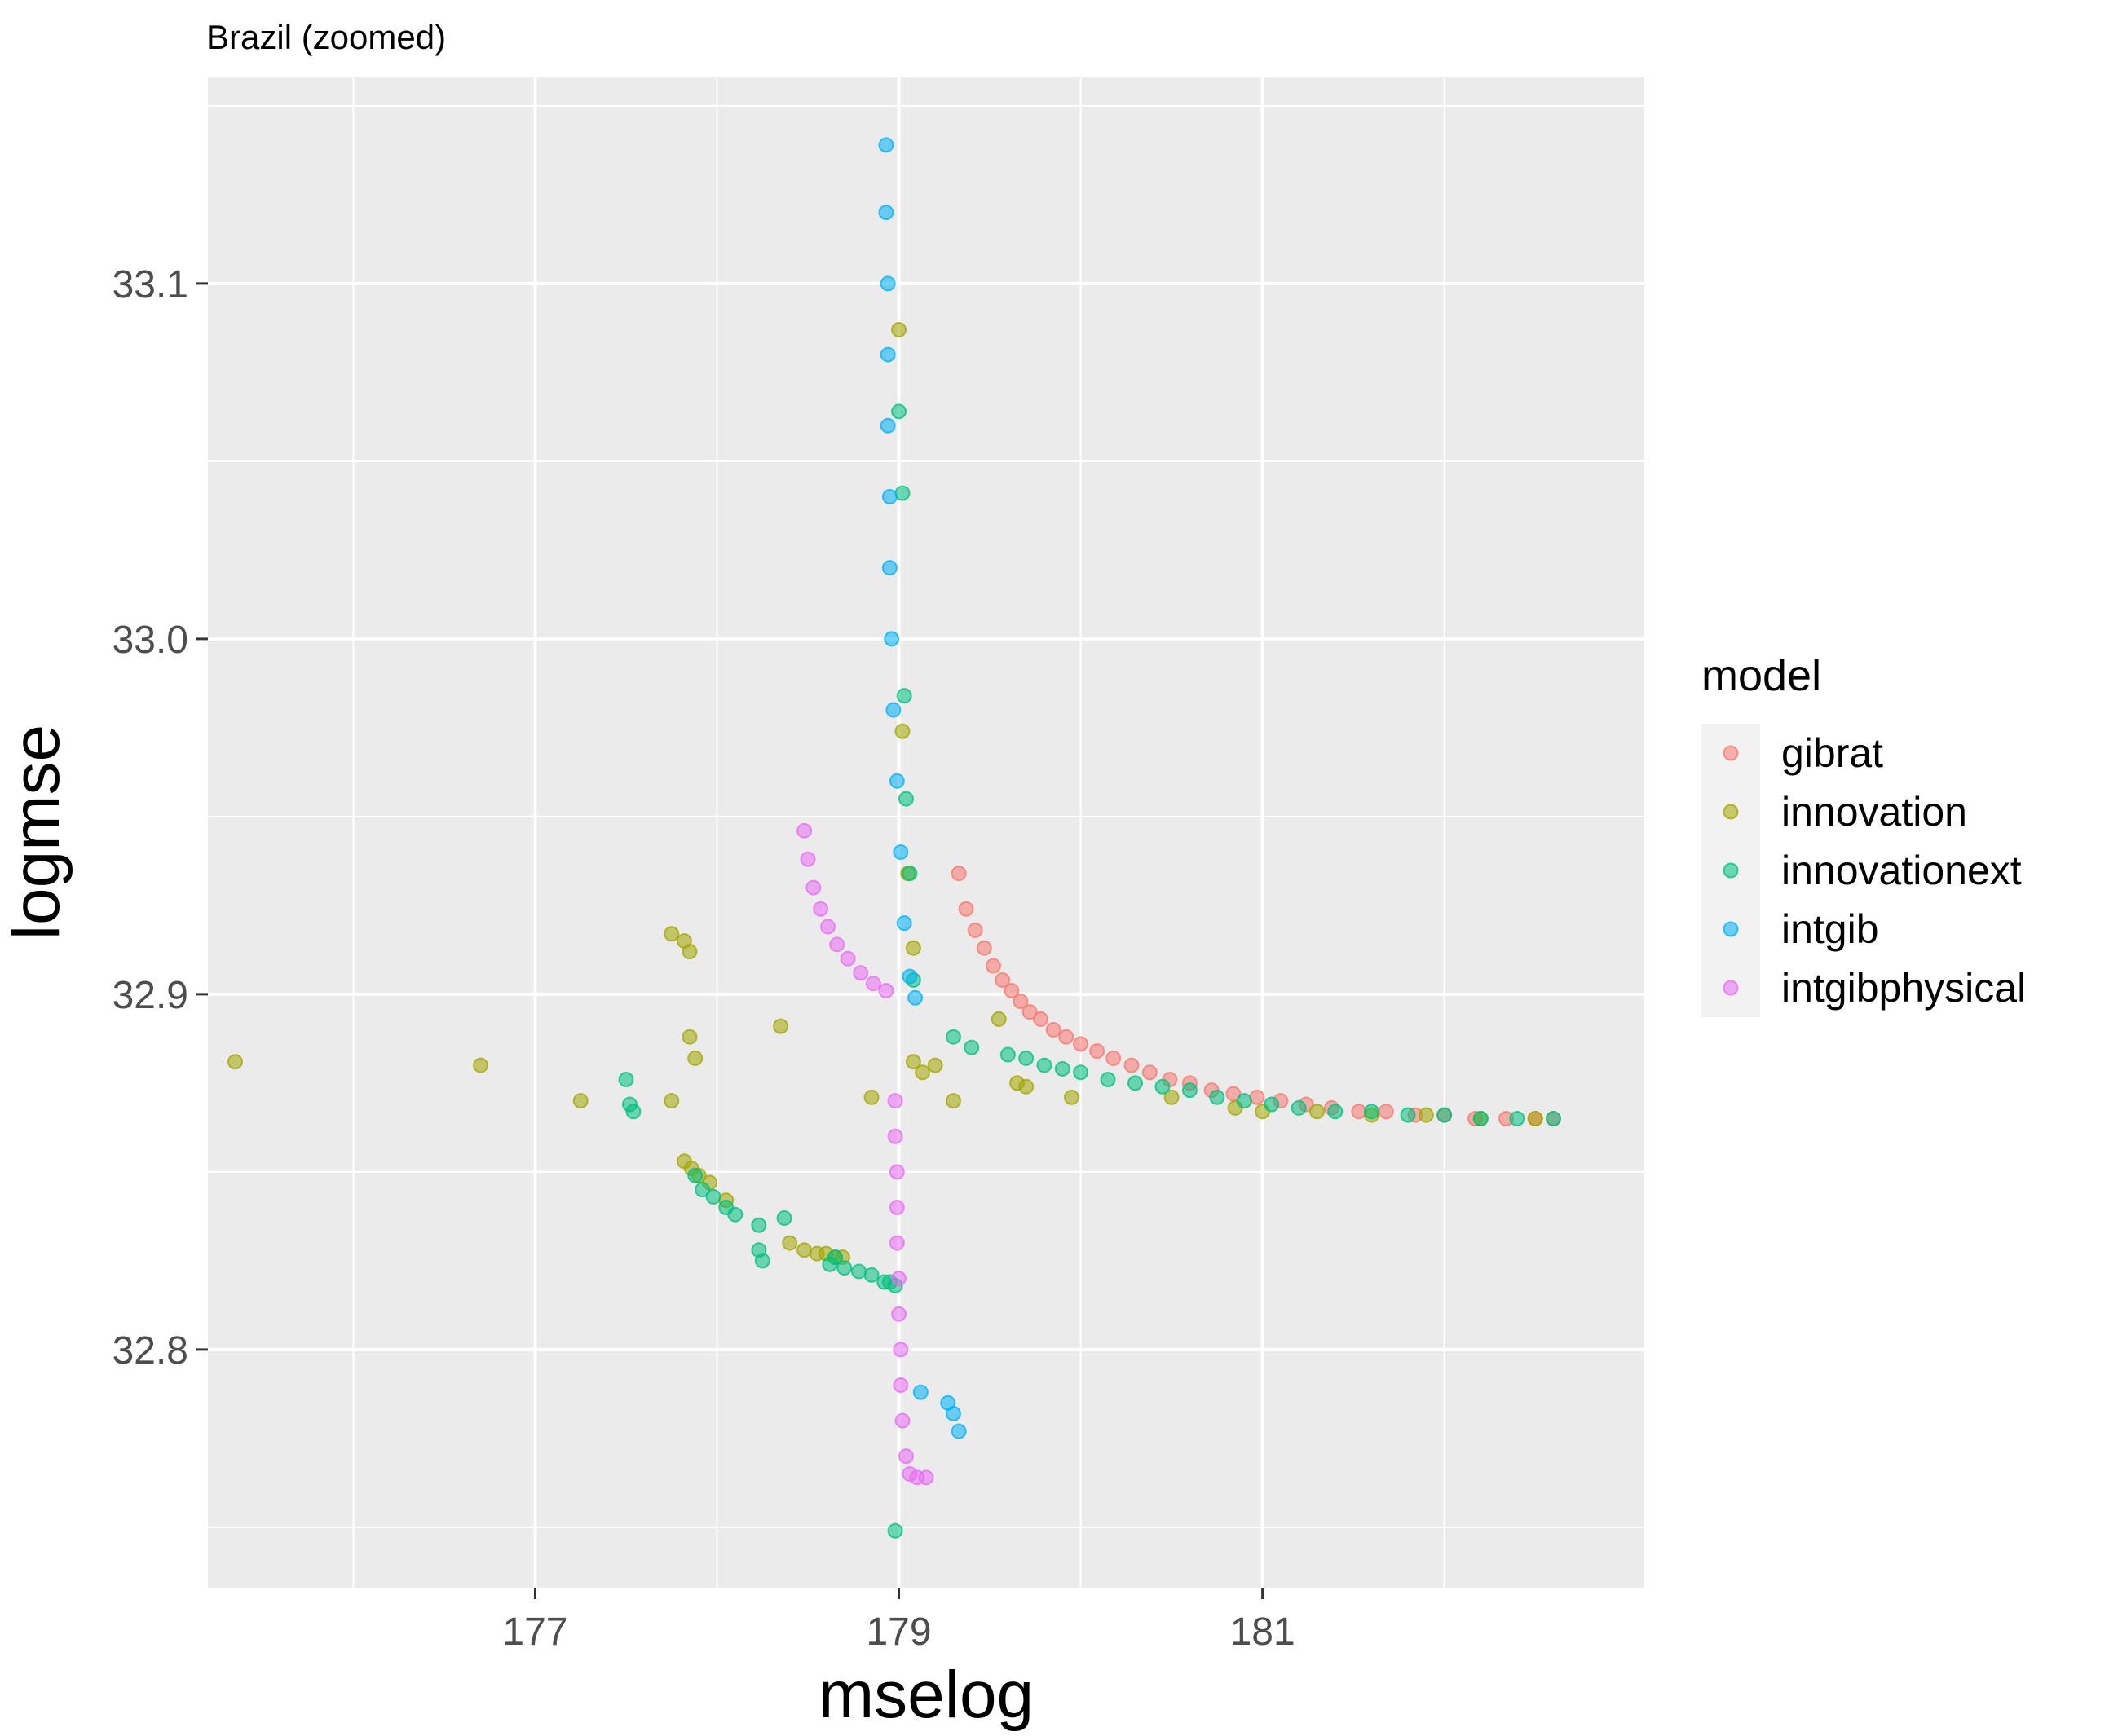 This screenshot has width=2118, height=1736. I want to click on y-tick-label: 32.9, so click(151, 995).